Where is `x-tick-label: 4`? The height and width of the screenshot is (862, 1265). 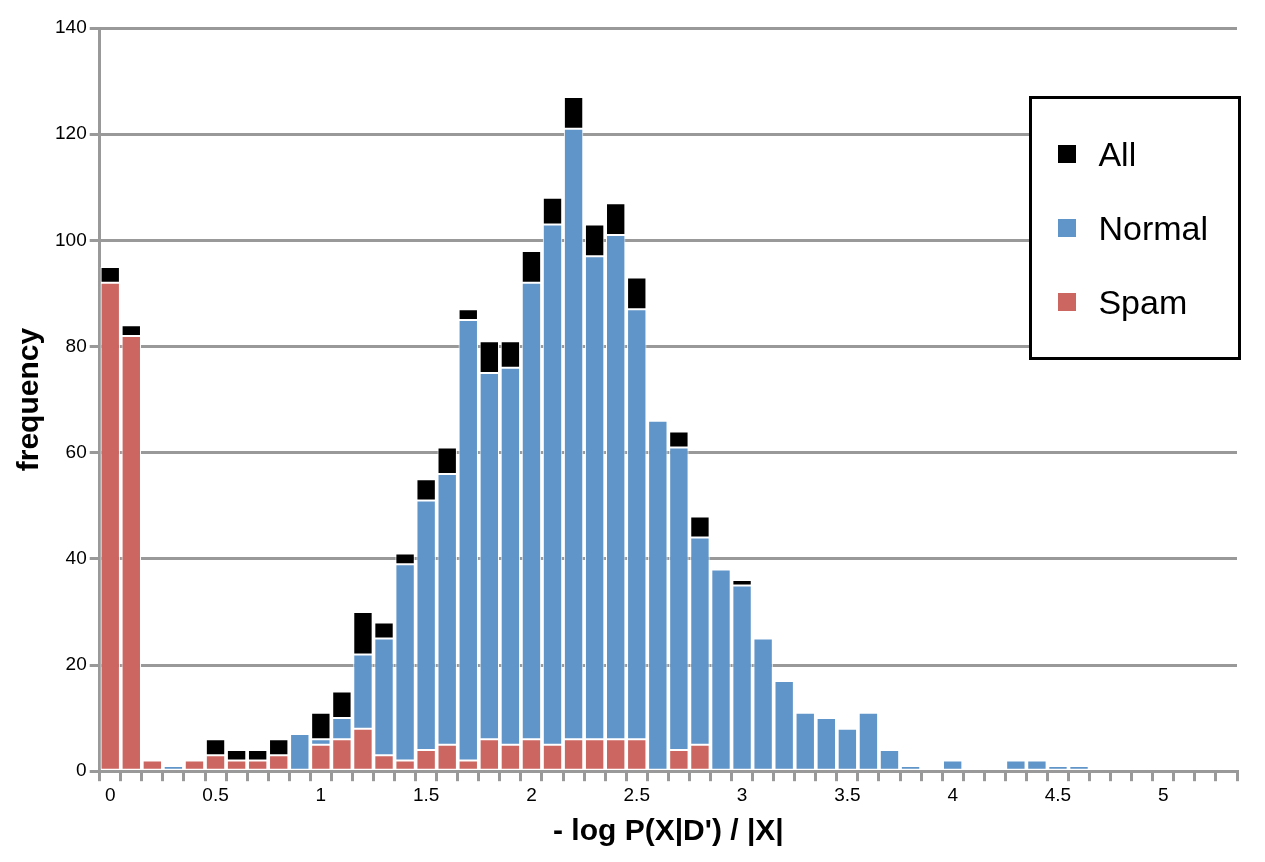
x-tick-label: 4 is located at coordinates (953, 794).